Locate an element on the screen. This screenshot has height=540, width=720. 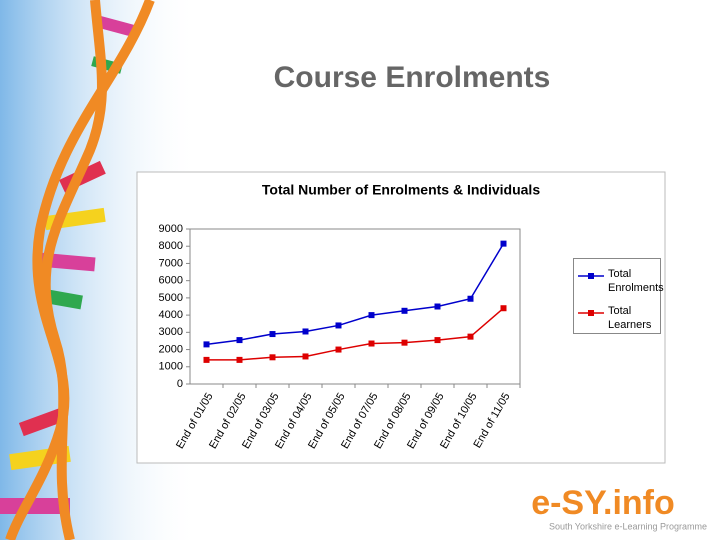
y-tick-label: 6000 is located at coordinates (171, 281).